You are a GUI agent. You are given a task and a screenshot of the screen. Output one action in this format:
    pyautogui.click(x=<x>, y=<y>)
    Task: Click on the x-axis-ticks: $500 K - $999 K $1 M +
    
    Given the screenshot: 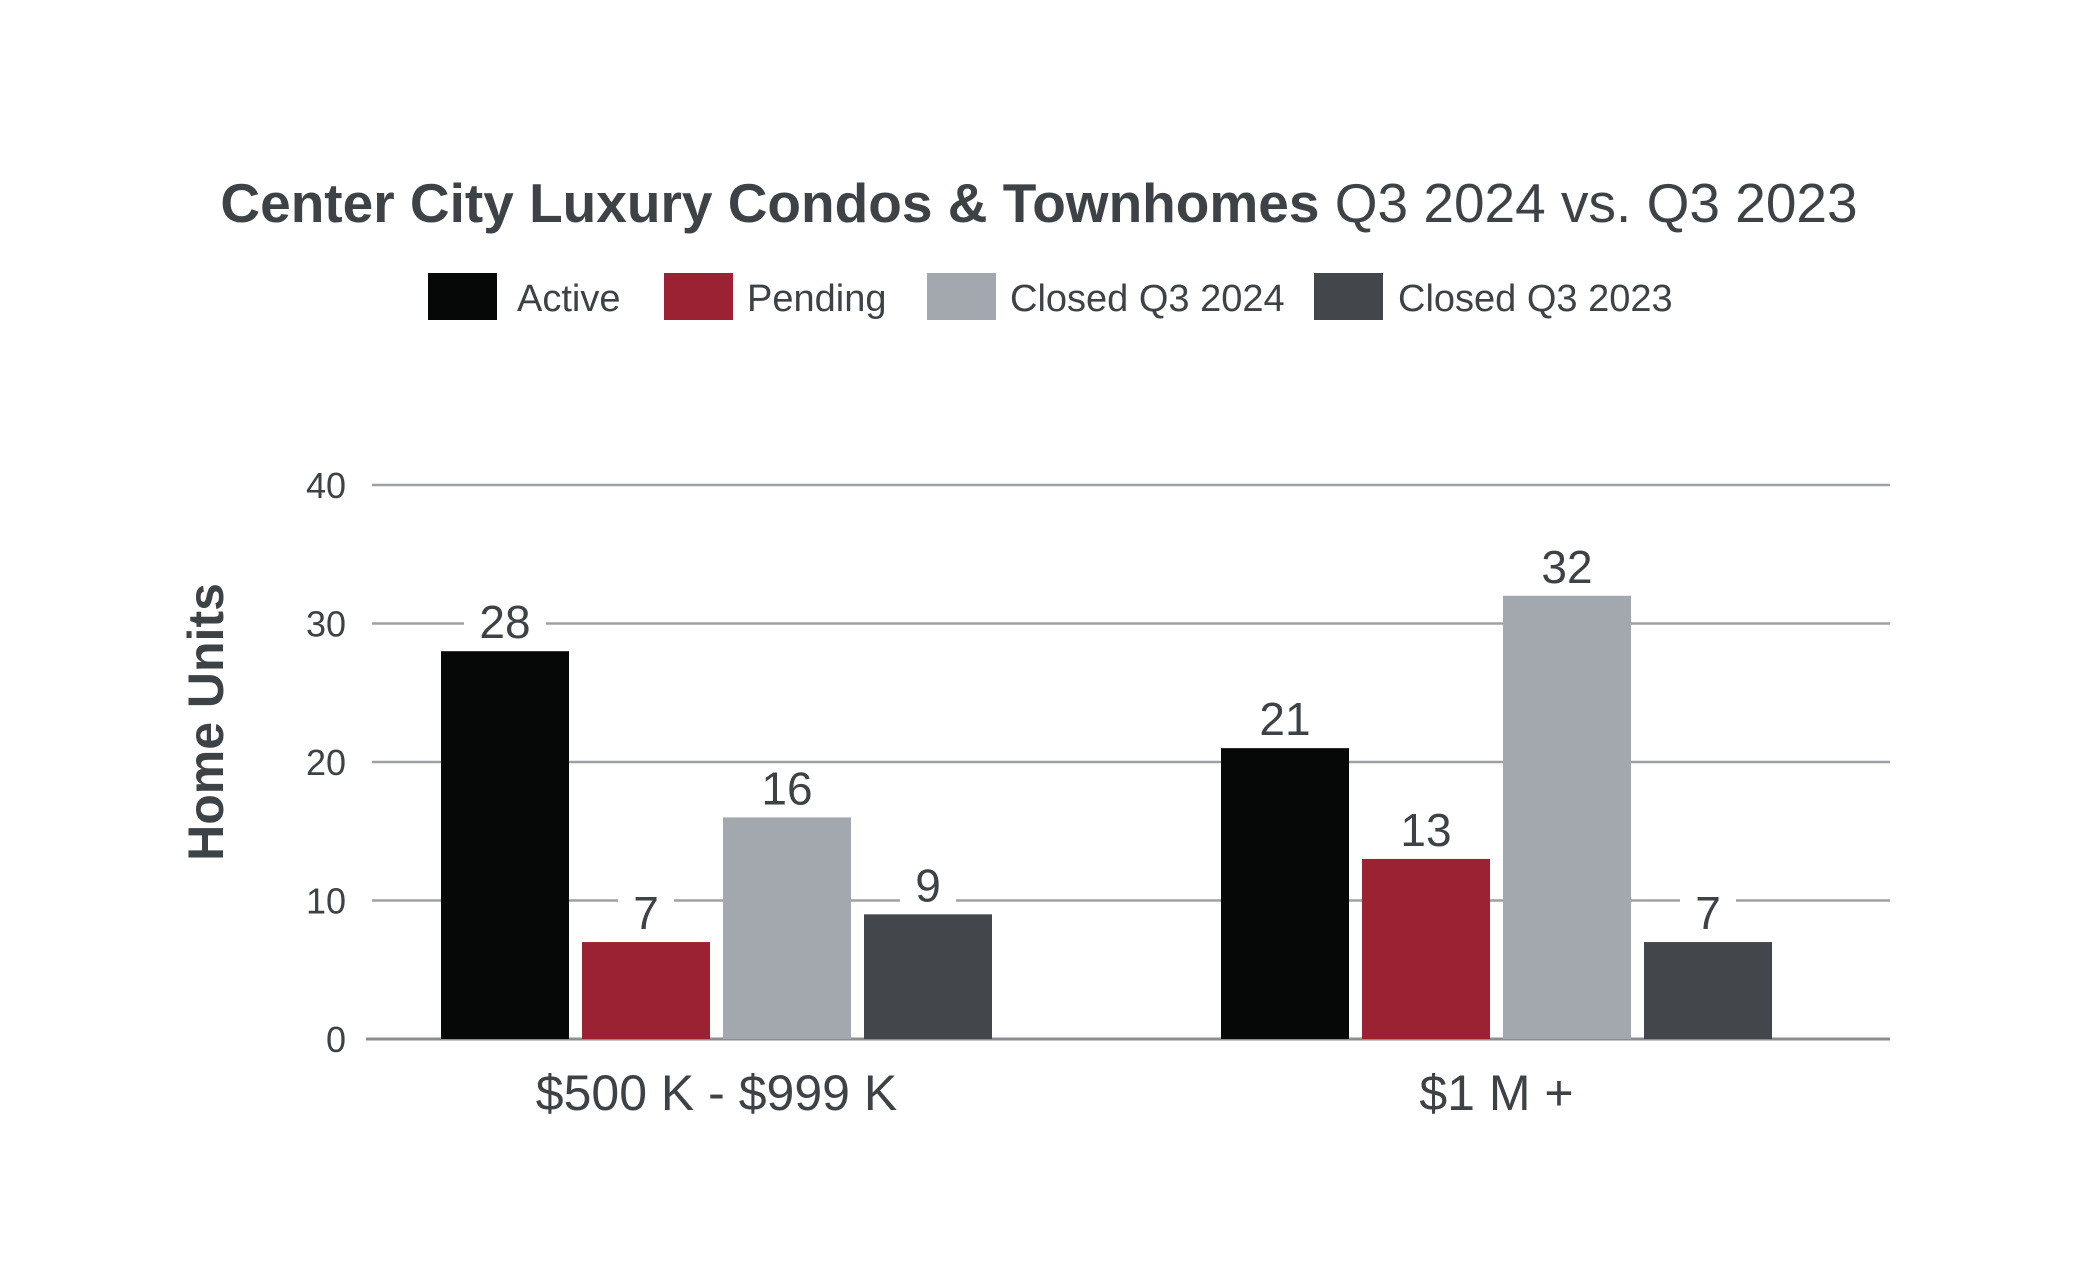 What is the action you would take?
    pyautogui.click(x=1055, y=1093)
    